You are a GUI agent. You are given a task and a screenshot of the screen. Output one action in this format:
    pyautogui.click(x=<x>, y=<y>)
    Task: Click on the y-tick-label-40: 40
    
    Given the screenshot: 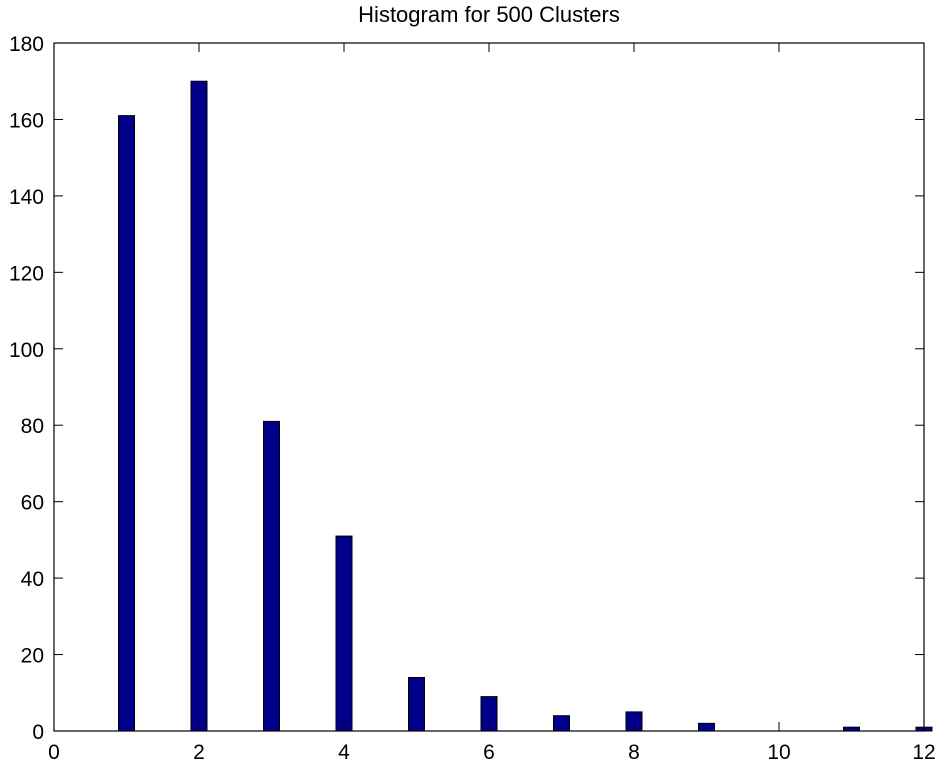 What is the action you would take?
    pyautogui.click(x=32, y=579)
    